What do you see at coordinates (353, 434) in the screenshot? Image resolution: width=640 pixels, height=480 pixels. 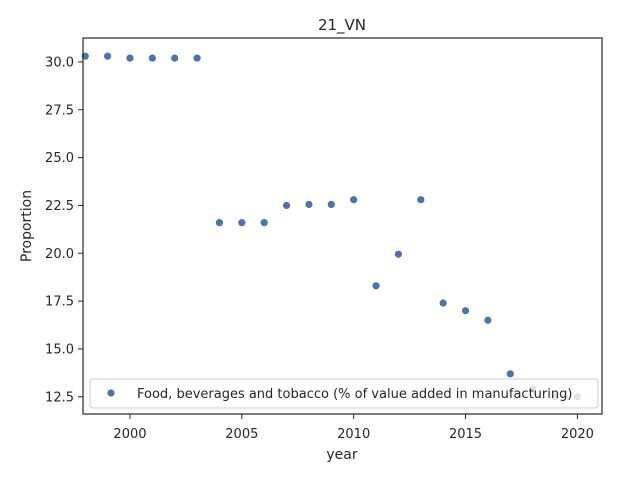 I see `x-tick-label: 2010` at bounding box center [353, 434].